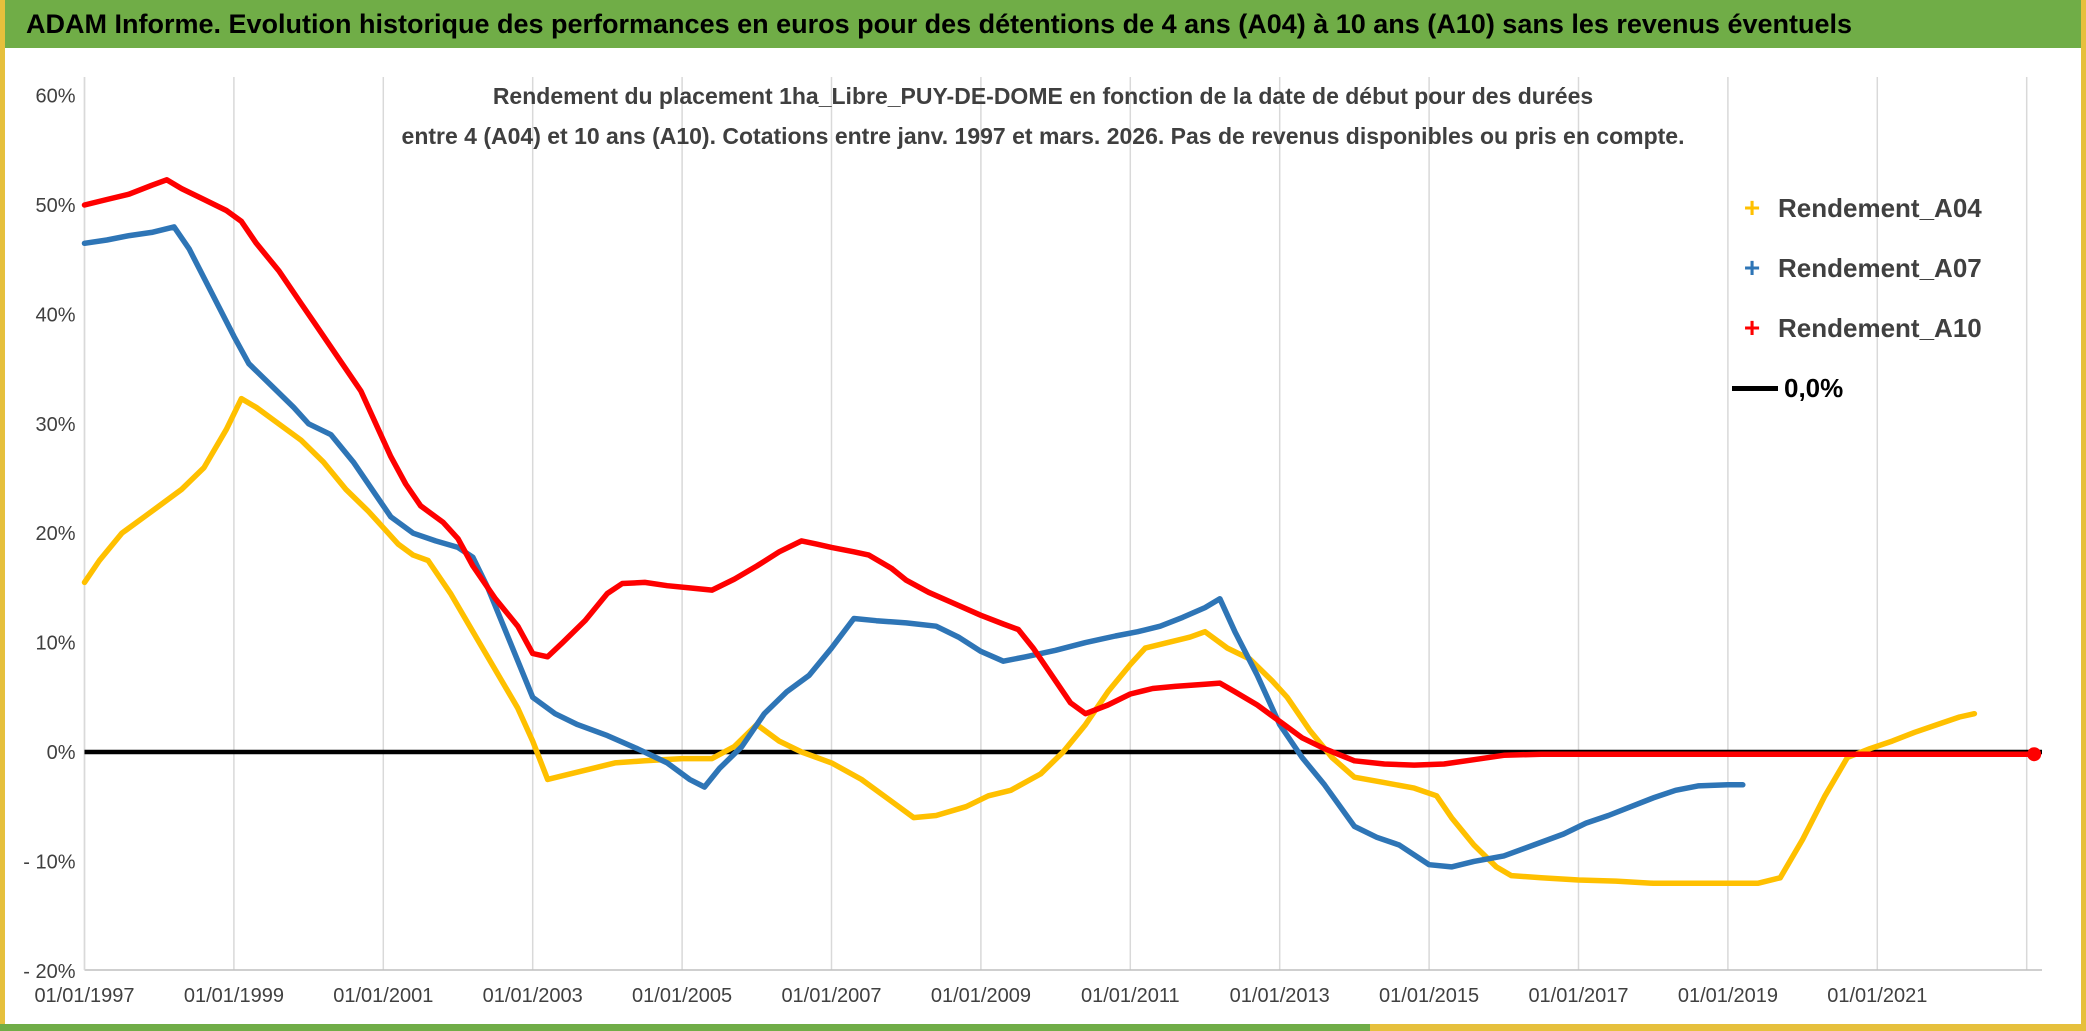 The height and width of the screenshot is (1031, 2086). Describe the element at coordinates (682, 996) in the screenshot. I see `x-axis-label: 01/01/2005` at that location.